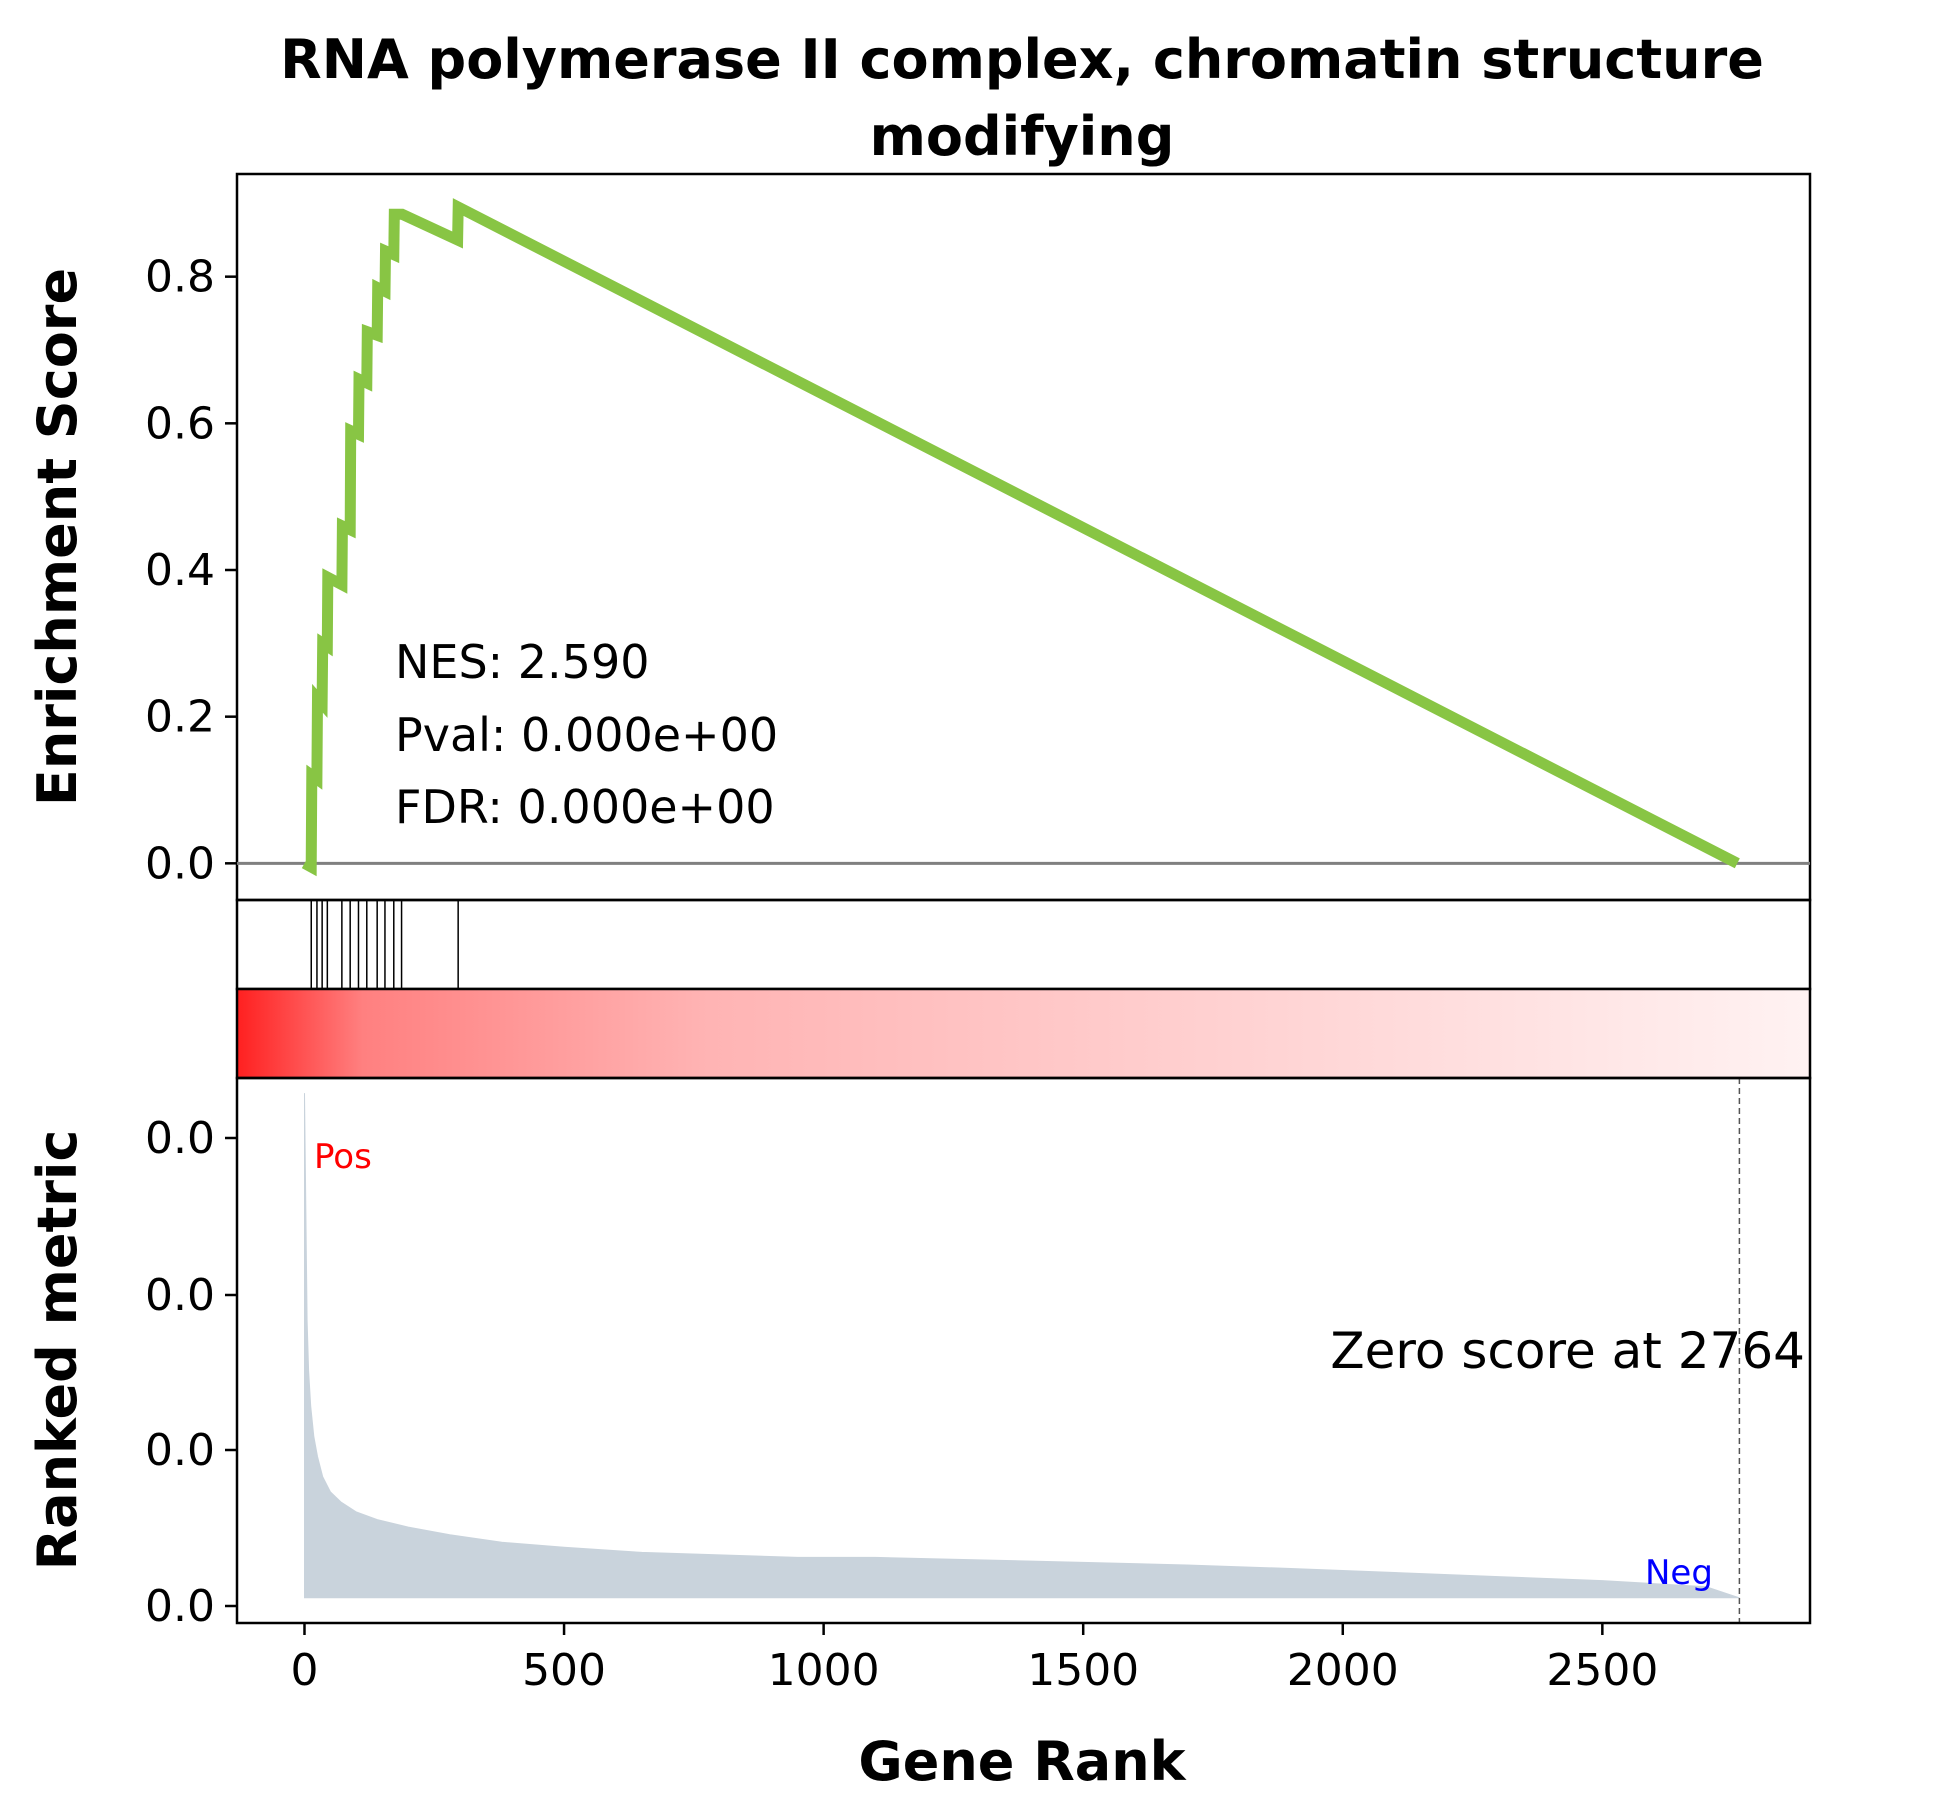 Image resolution: width=1960 pixels, height=1812 pixels. I want to click on nes-text: NES: 2.590, so click(522, 662).